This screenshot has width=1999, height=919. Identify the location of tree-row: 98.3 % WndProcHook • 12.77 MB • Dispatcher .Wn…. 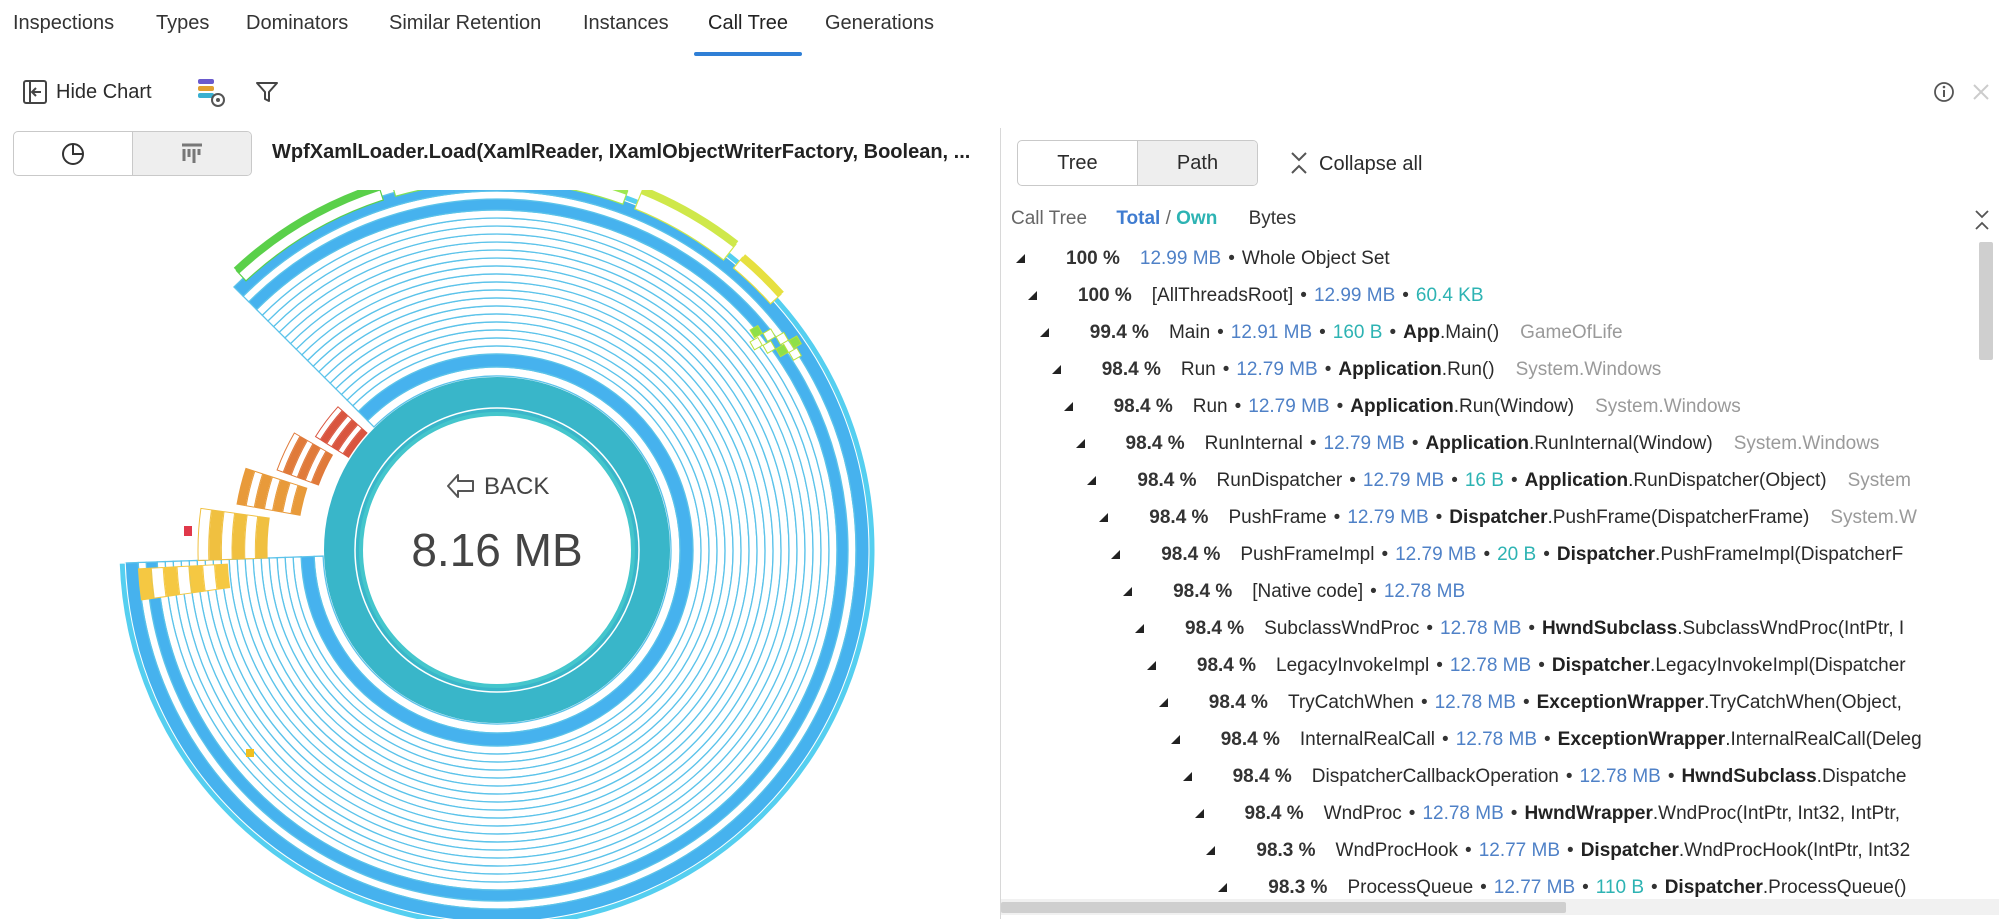
(1561, 851).